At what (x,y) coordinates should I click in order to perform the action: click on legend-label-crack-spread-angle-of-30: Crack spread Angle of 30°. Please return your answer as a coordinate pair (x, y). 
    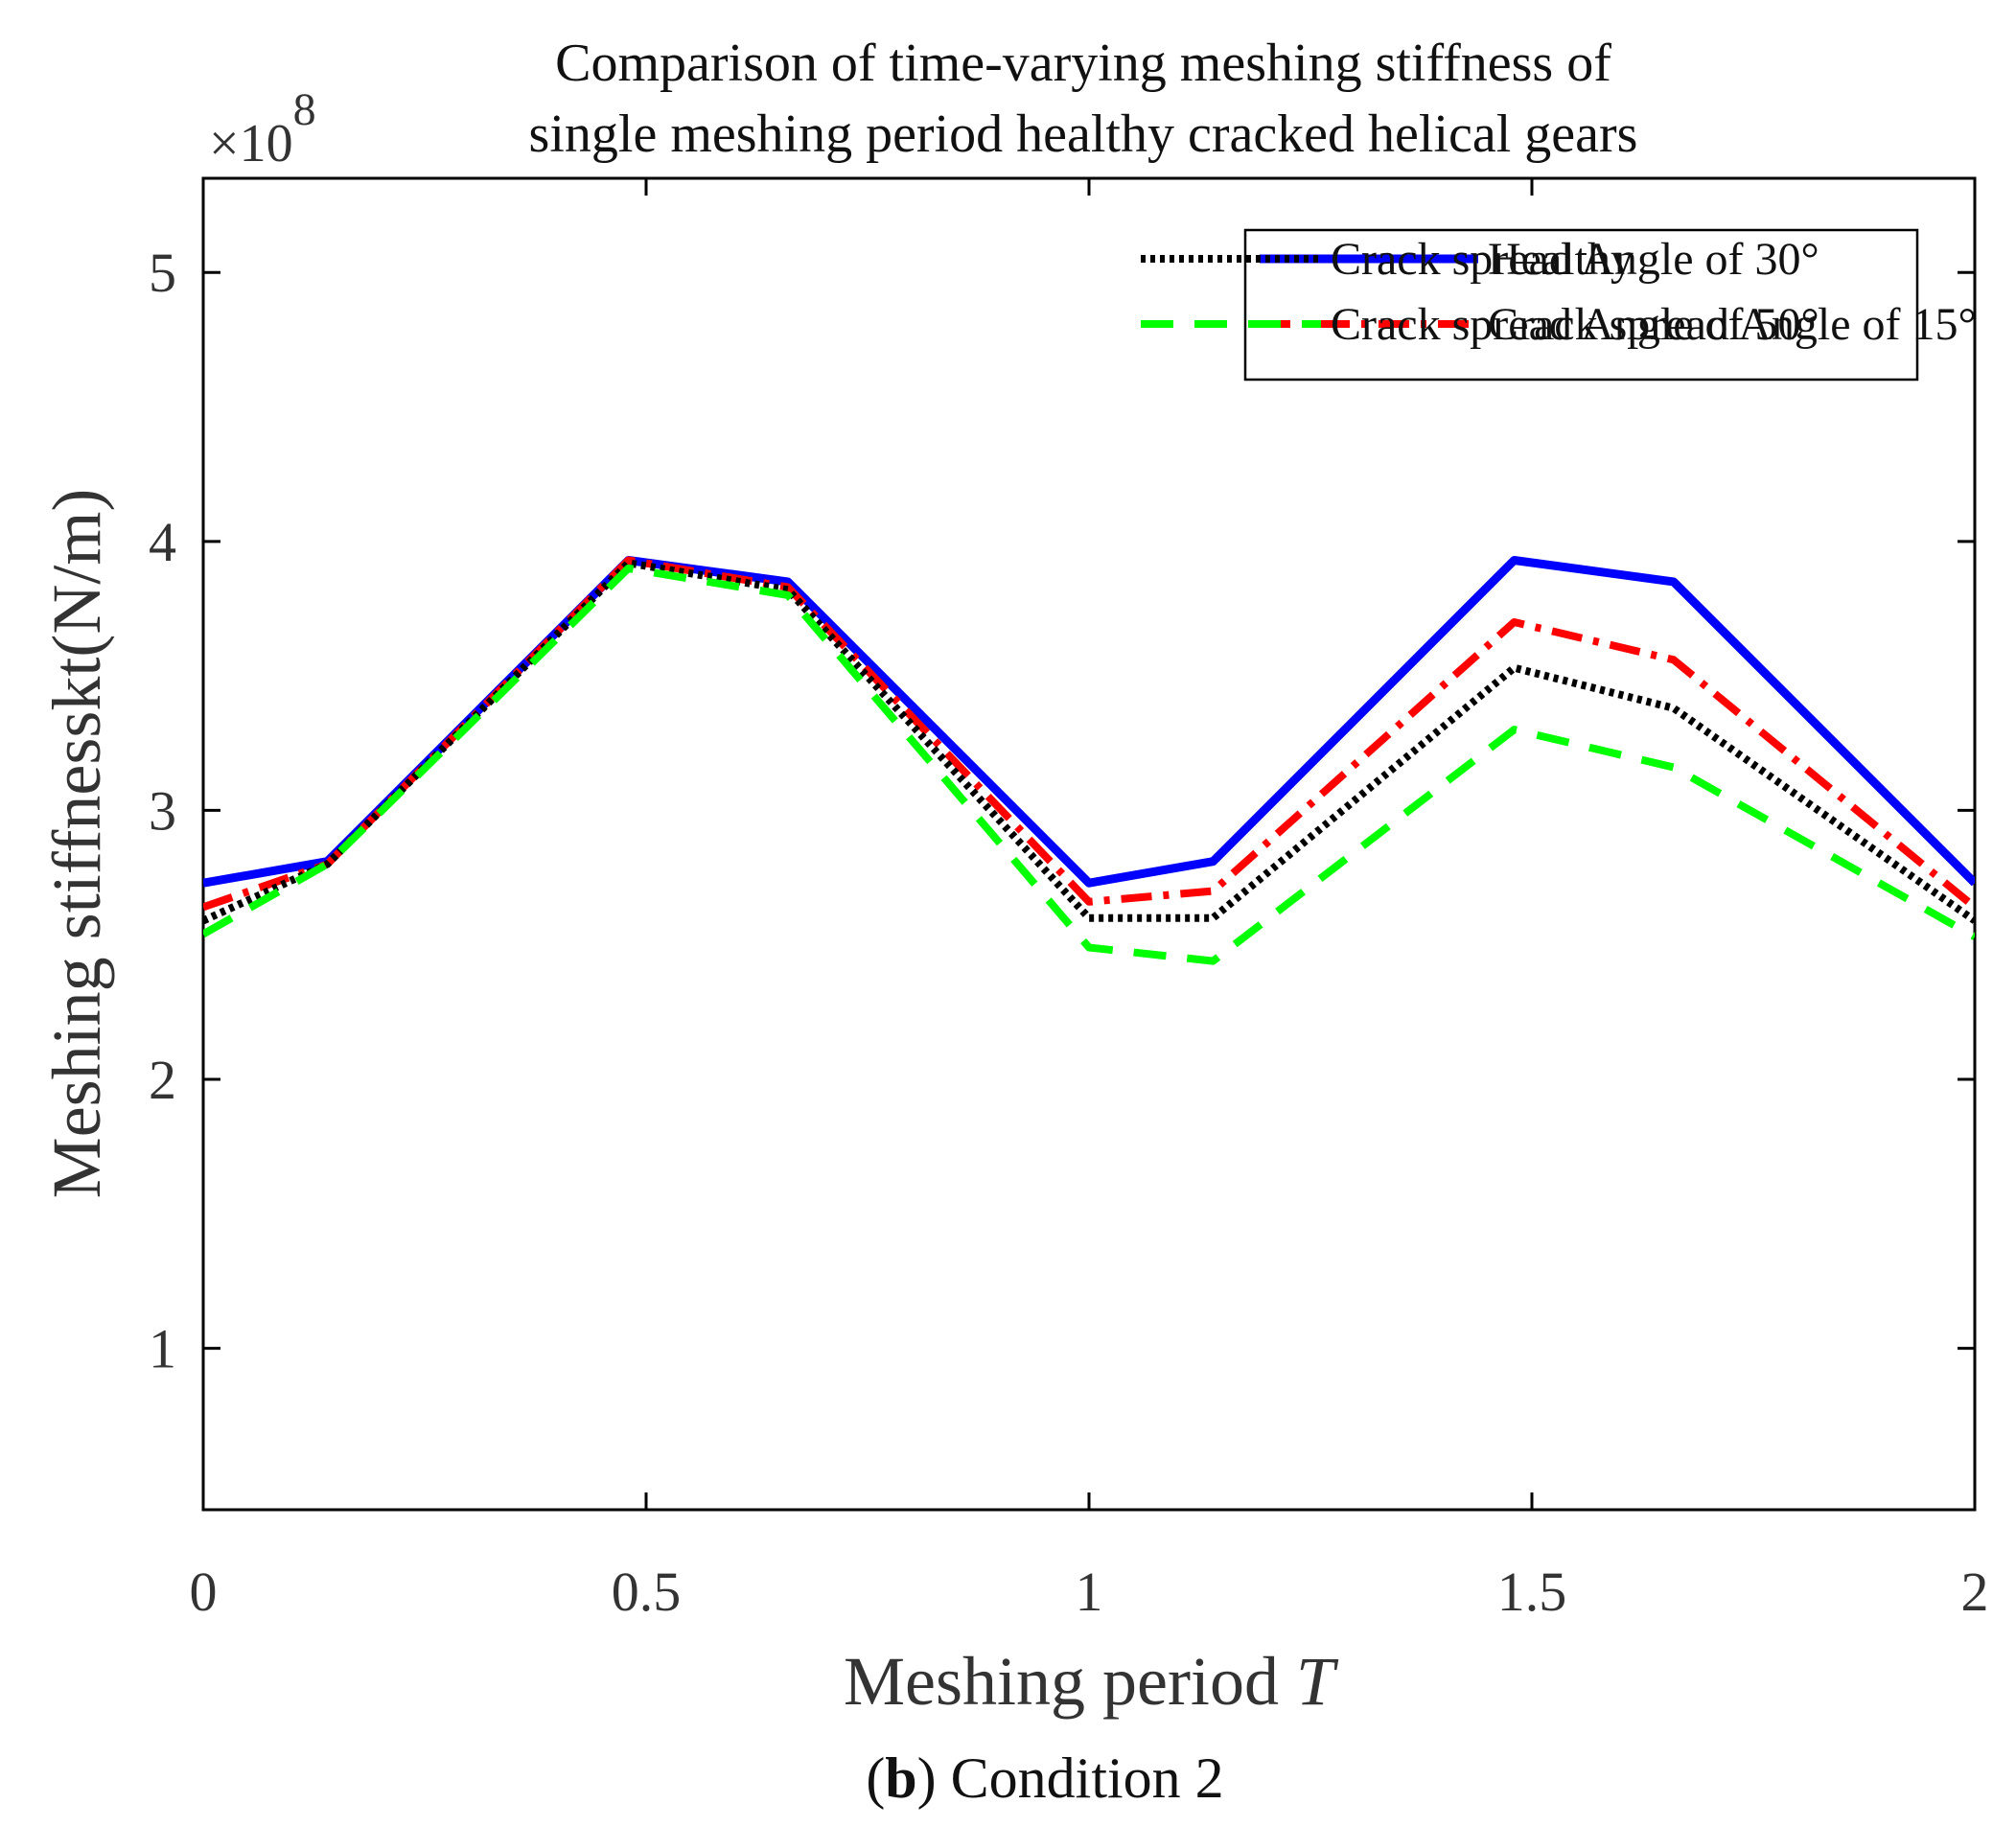
    Looking at the image, I should click on (1575, 259).